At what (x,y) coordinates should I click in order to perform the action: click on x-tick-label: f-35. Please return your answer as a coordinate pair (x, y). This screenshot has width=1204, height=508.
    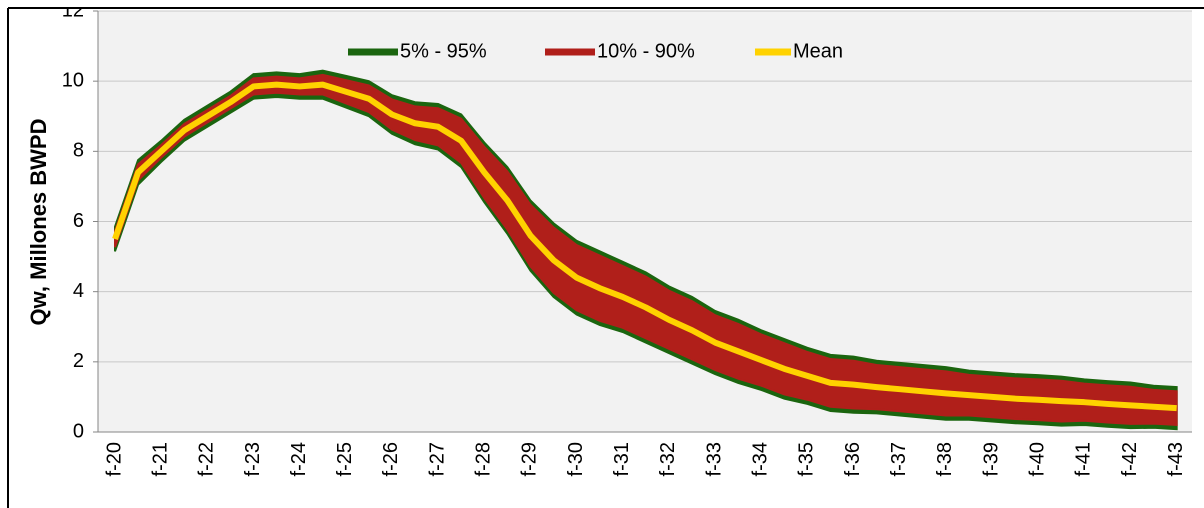
    Looking at the image, I should click on (807, 459).